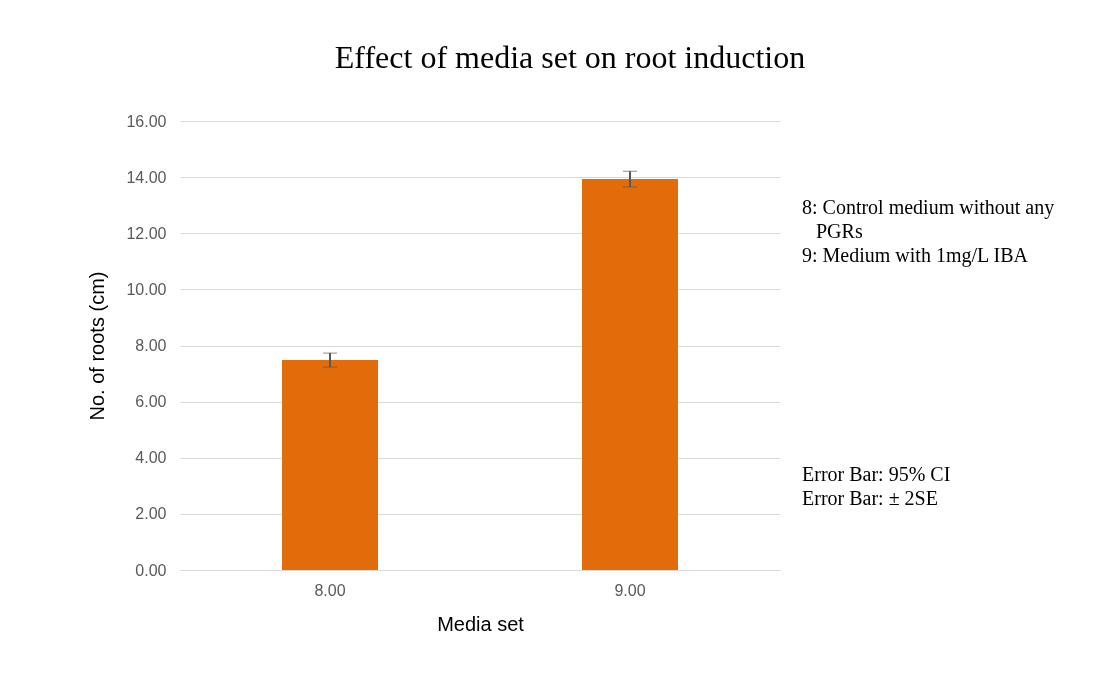  Describe the element at coordinates (146, 289) in the screenshot. I see `y-tick-label: 10.00` at that location.